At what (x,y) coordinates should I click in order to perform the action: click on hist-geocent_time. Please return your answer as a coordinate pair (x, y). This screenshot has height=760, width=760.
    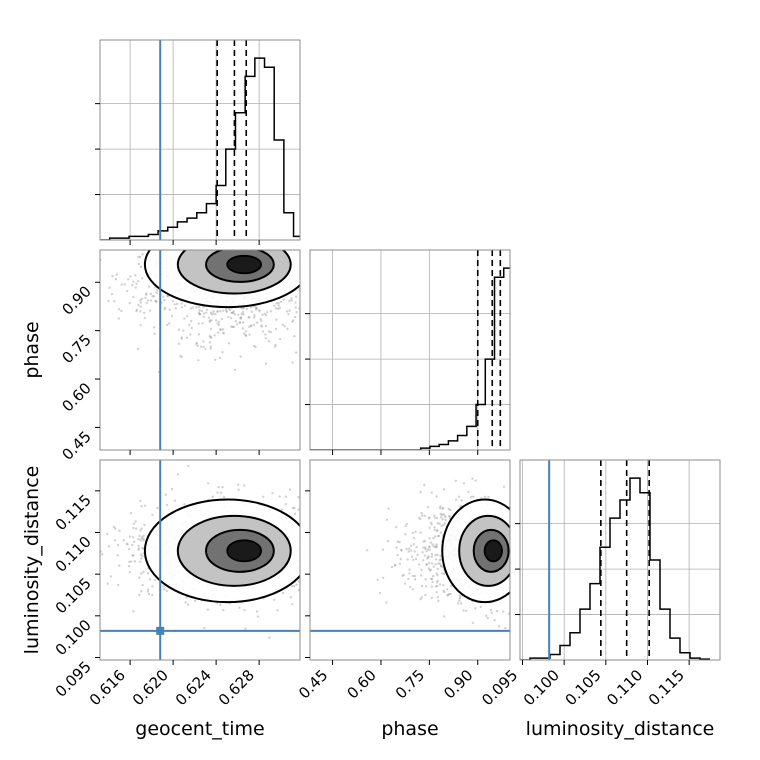
    Looking at the image, I should click on (198, 142).